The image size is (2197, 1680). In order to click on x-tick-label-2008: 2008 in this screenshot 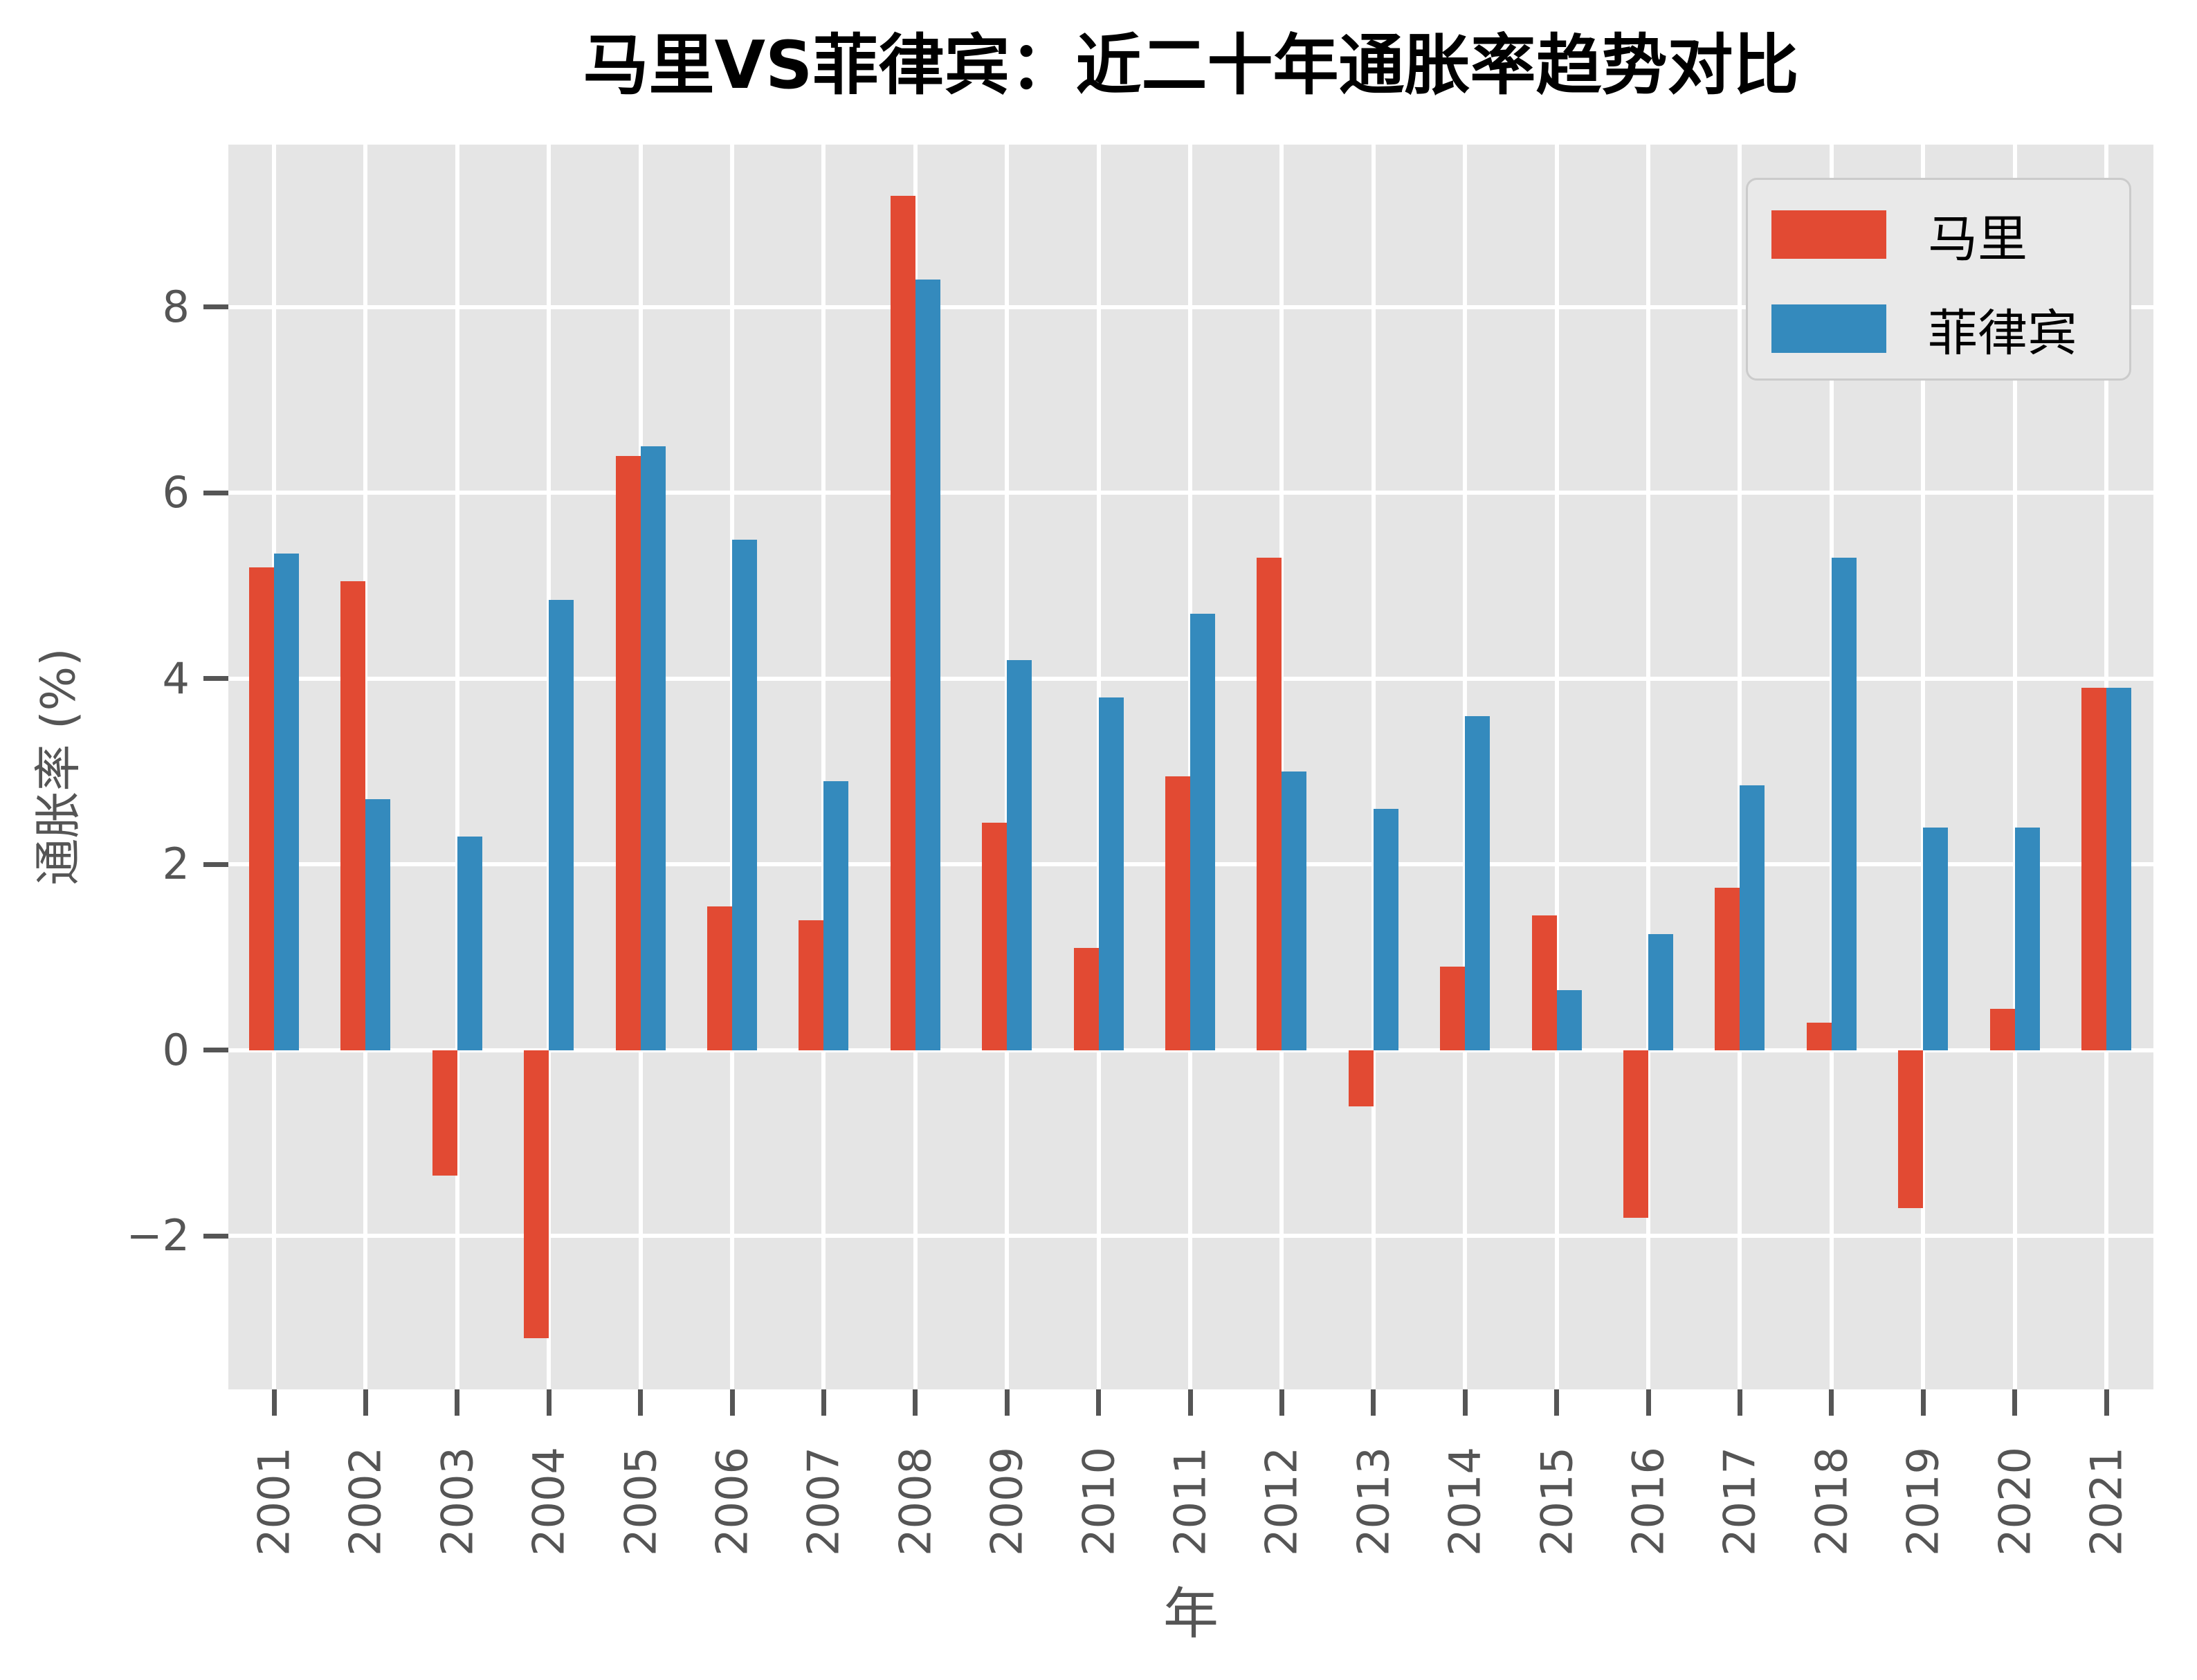, I will do `click(916, 1502)`.